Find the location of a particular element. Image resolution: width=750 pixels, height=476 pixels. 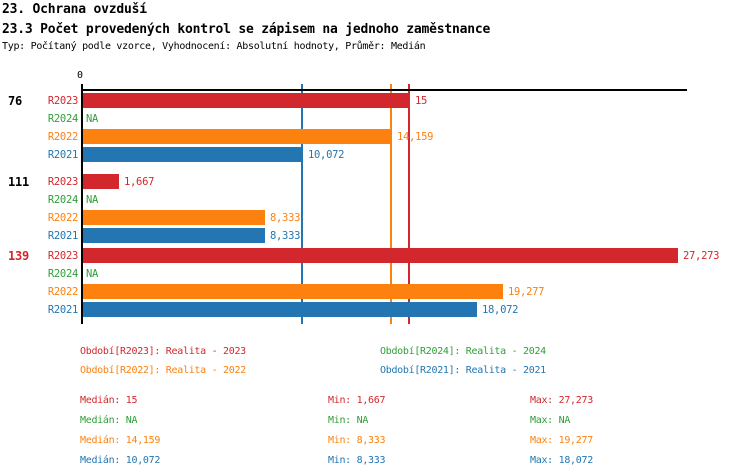

legend-item-4: Období[R2021]: Realita - 2021 is located at coordinates (463, 370).